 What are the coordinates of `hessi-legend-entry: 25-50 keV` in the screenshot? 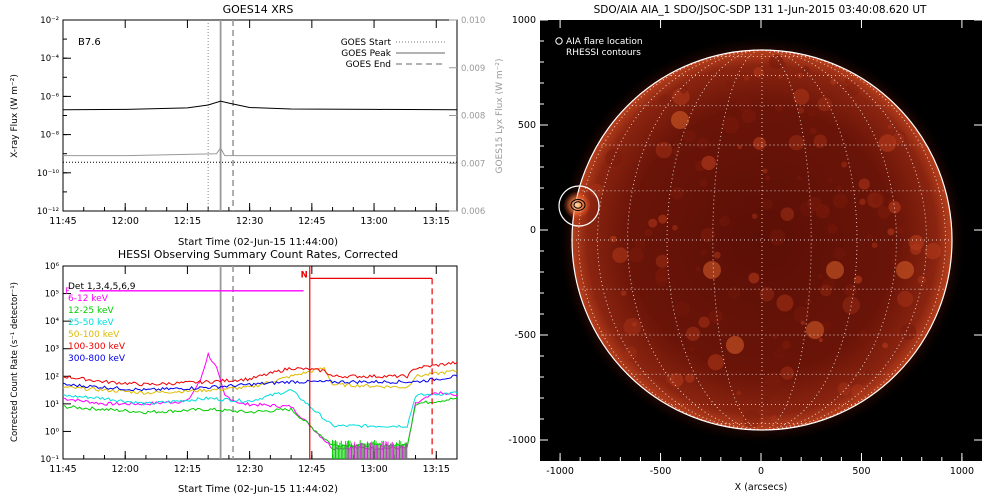 It's located at (91, 323).